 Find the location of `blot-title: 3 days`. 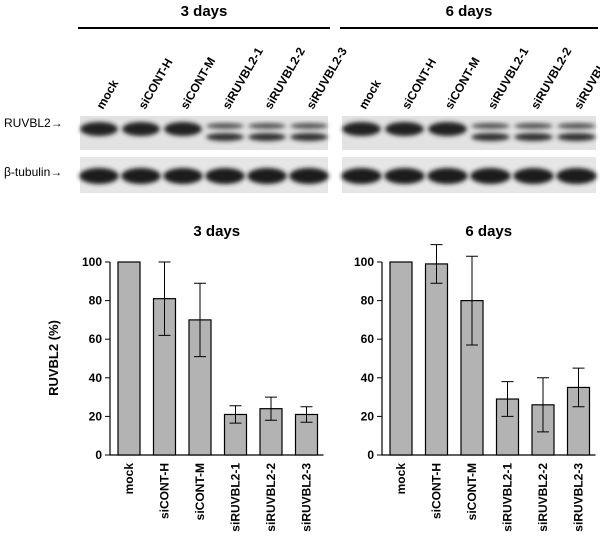

blot-title: 3 days is located at coordinates (204, 11).